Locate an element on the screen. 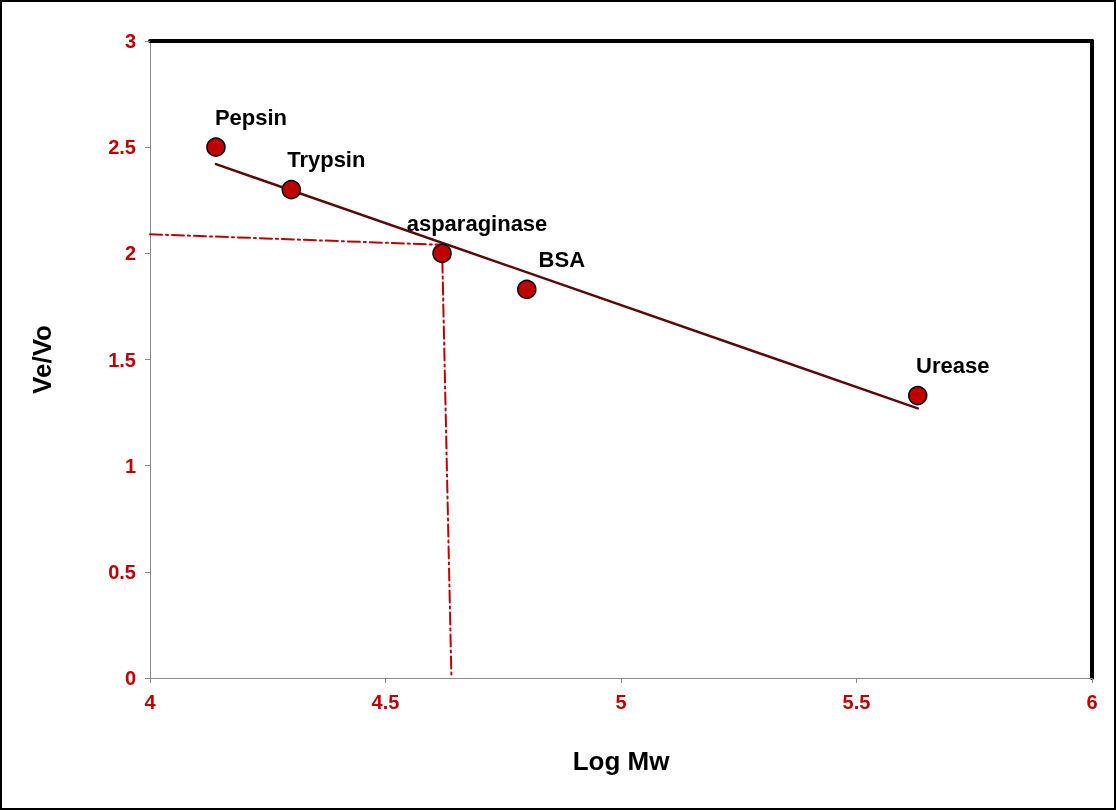  y-tick-label: 1.5 is located at coordinates (122, 359).